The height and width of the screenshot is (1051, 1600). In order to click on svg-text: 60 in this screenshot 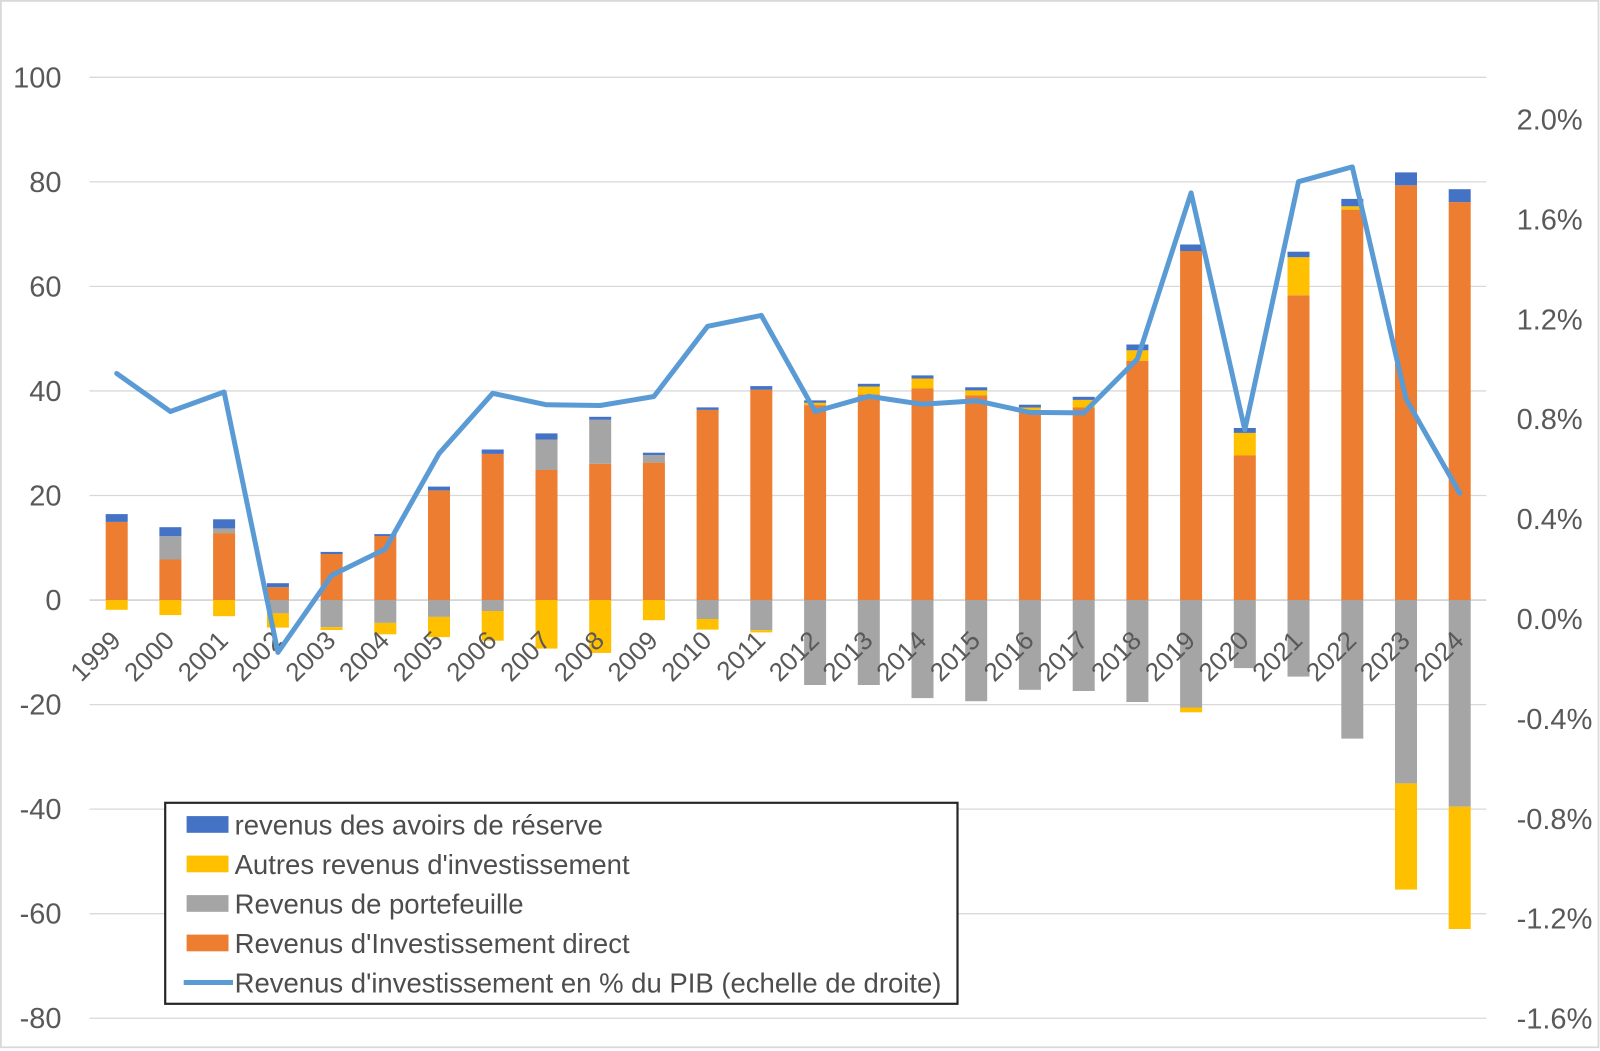, I will do `click(45, 287)`.